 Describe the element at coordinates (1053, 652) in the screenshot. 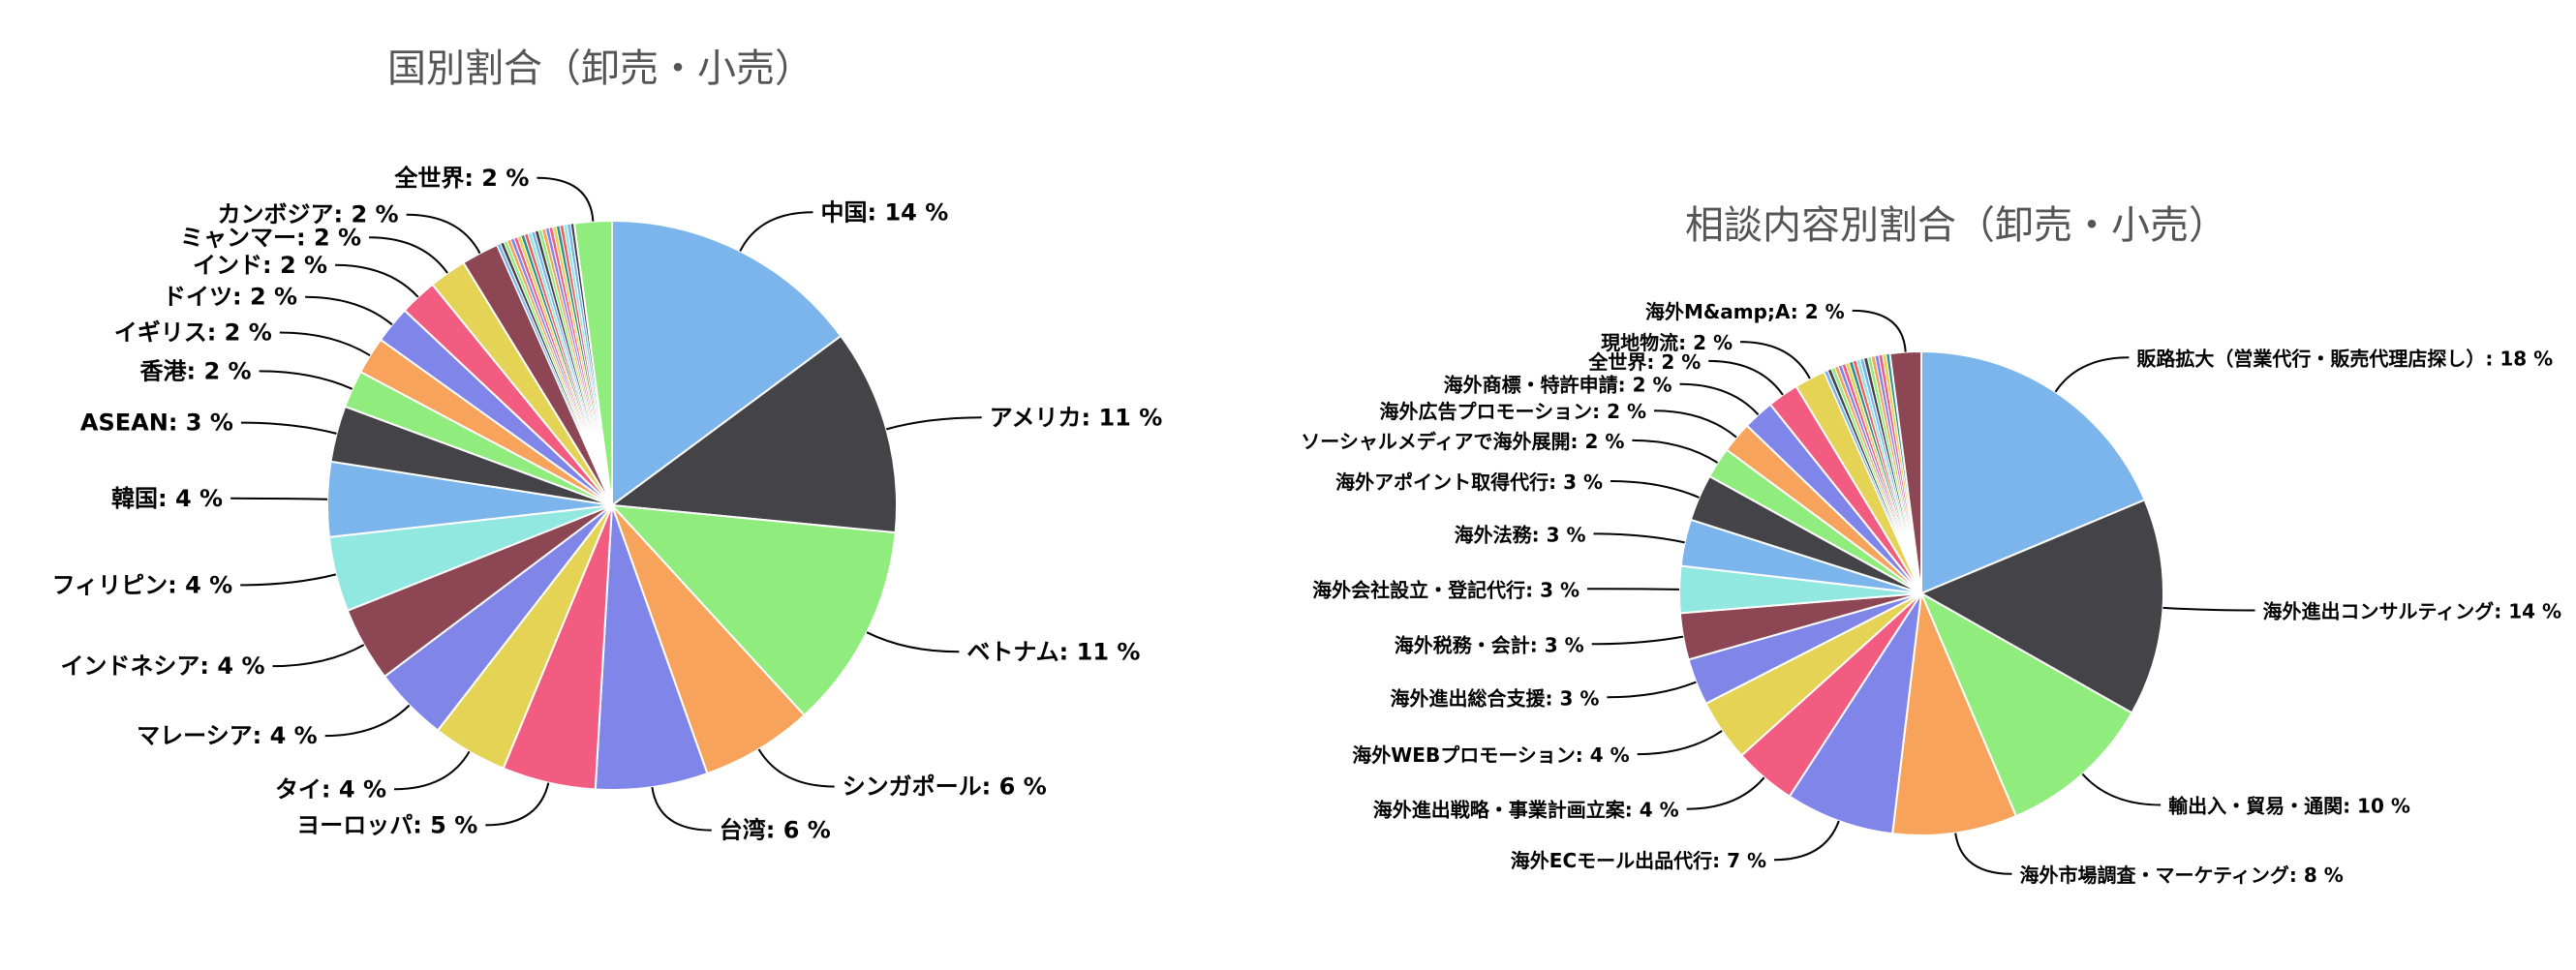

I see `data-label: ベトナム: 11 %` at that location.